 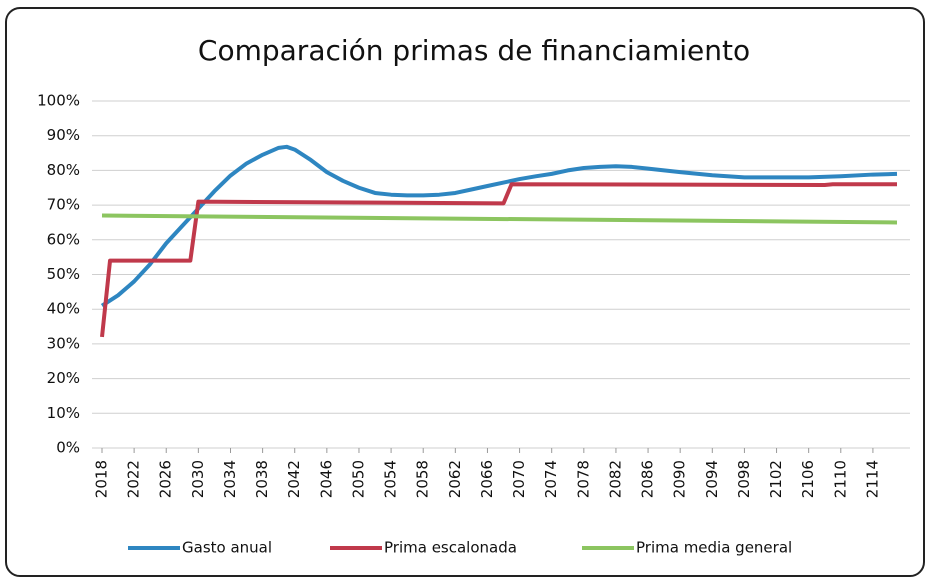 I want to click on chart-title: Comparación primas de financiamiento, so click(x=474, y=50).